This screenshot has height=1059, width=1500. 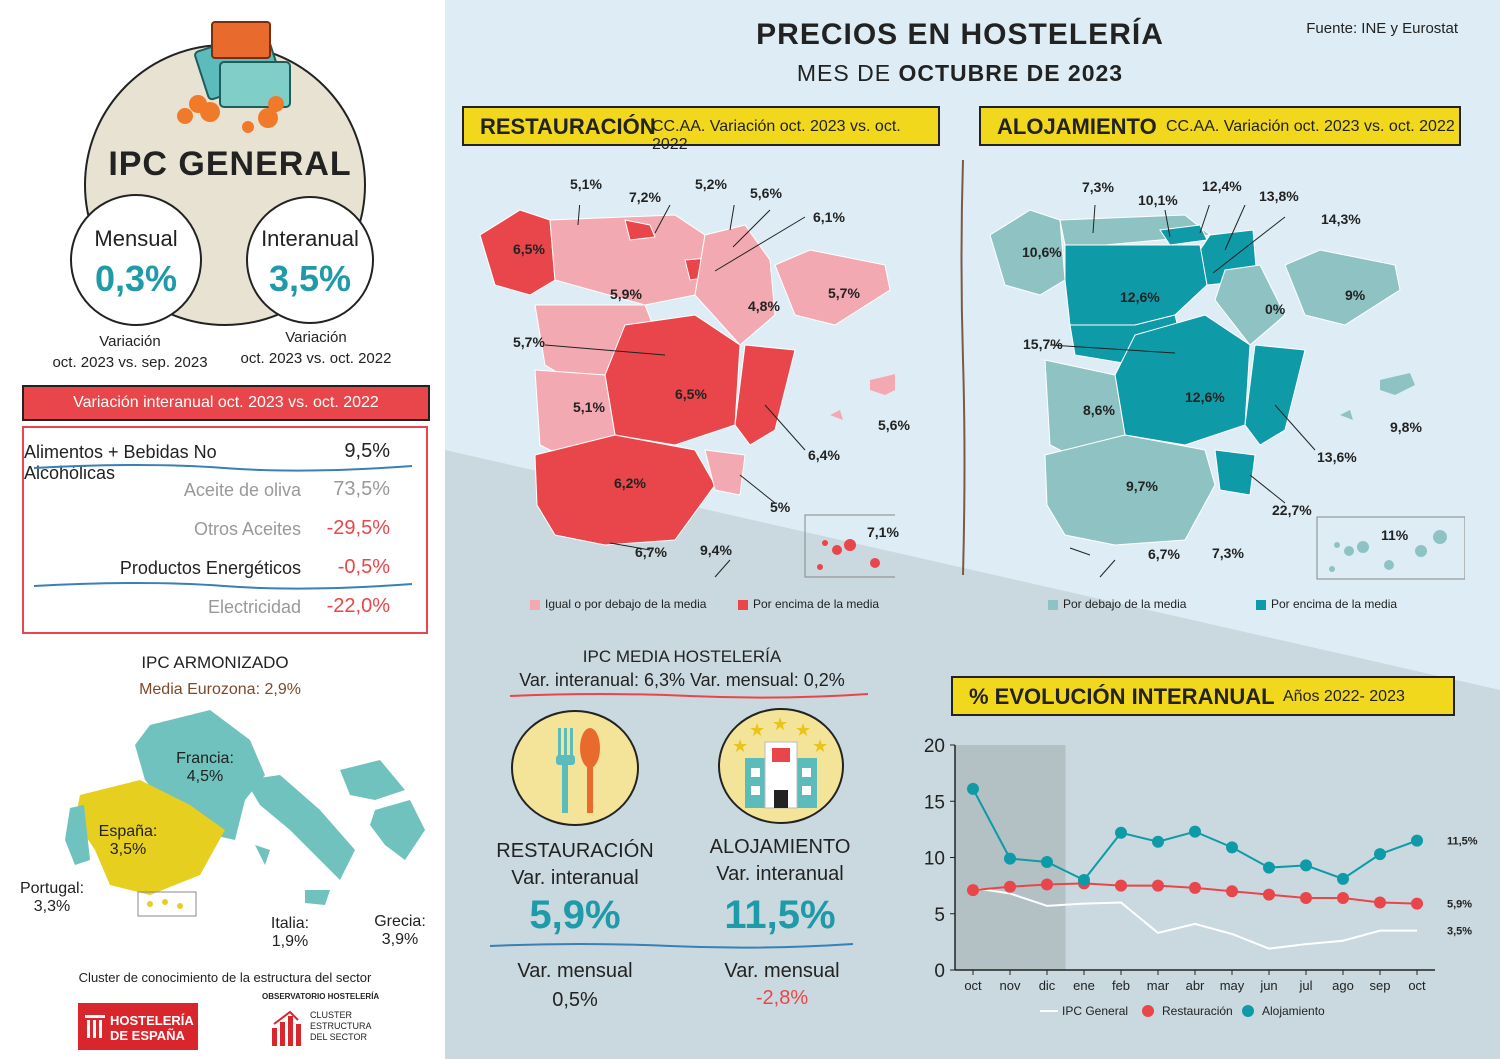 I want to click on cluster-logo-icon, so click(x=286, y=1028).